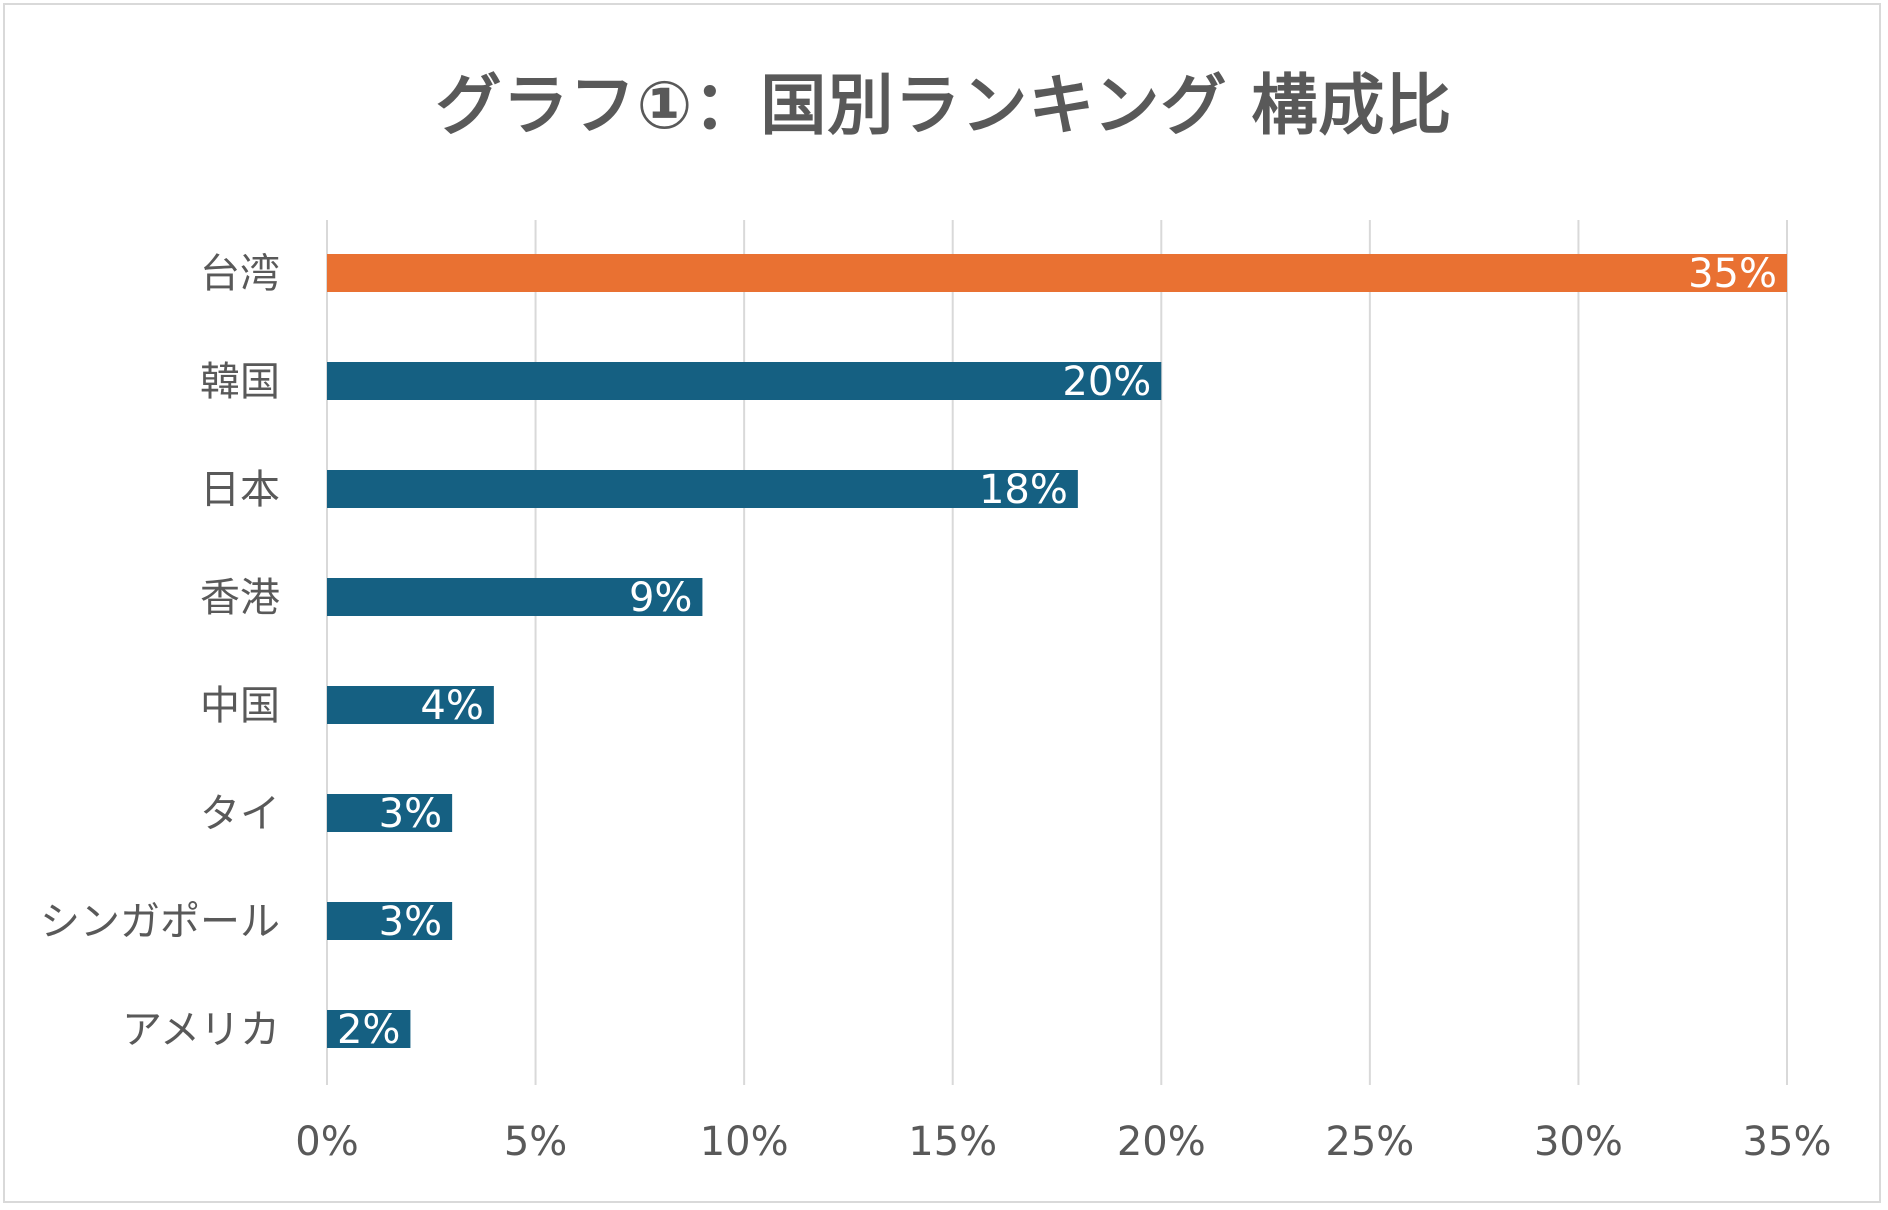 The width and height of the screenshot is (1888, 1210). Describe the element at coordinates (201, 1030) in the screenshot. I see `category-label: アメリカ` at that location.